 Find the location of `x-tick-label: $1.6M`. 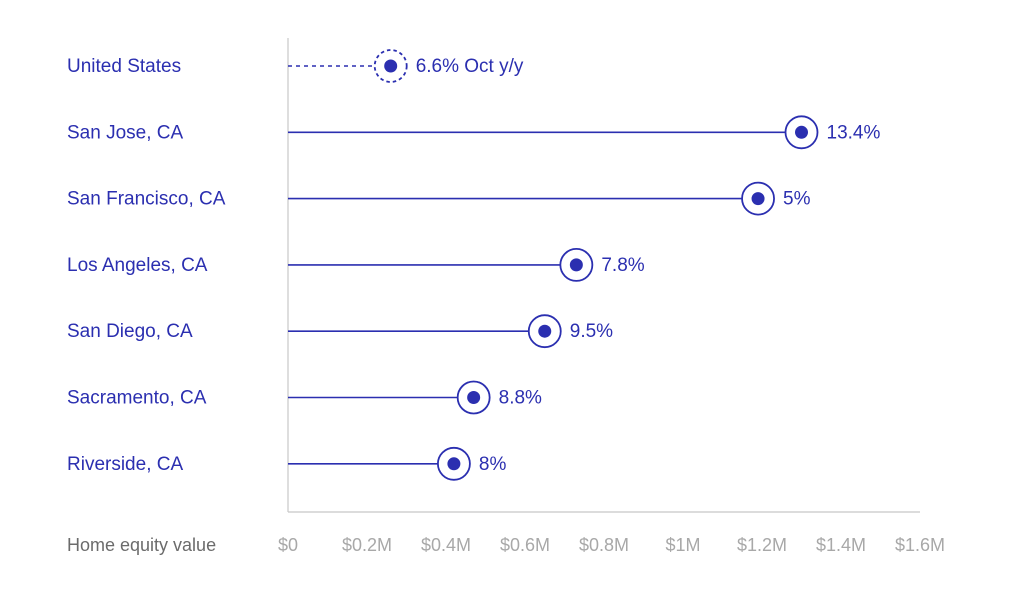

x-tick-label: $1.6M is located at coordinates (920, 545).